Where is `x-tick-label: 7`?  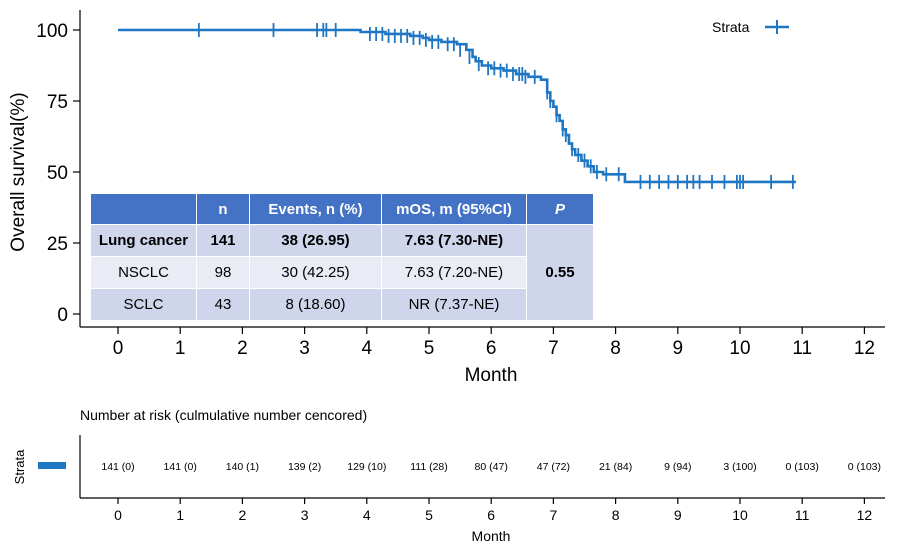
x-tick-label: 7 is located at coordinates (553, 348).